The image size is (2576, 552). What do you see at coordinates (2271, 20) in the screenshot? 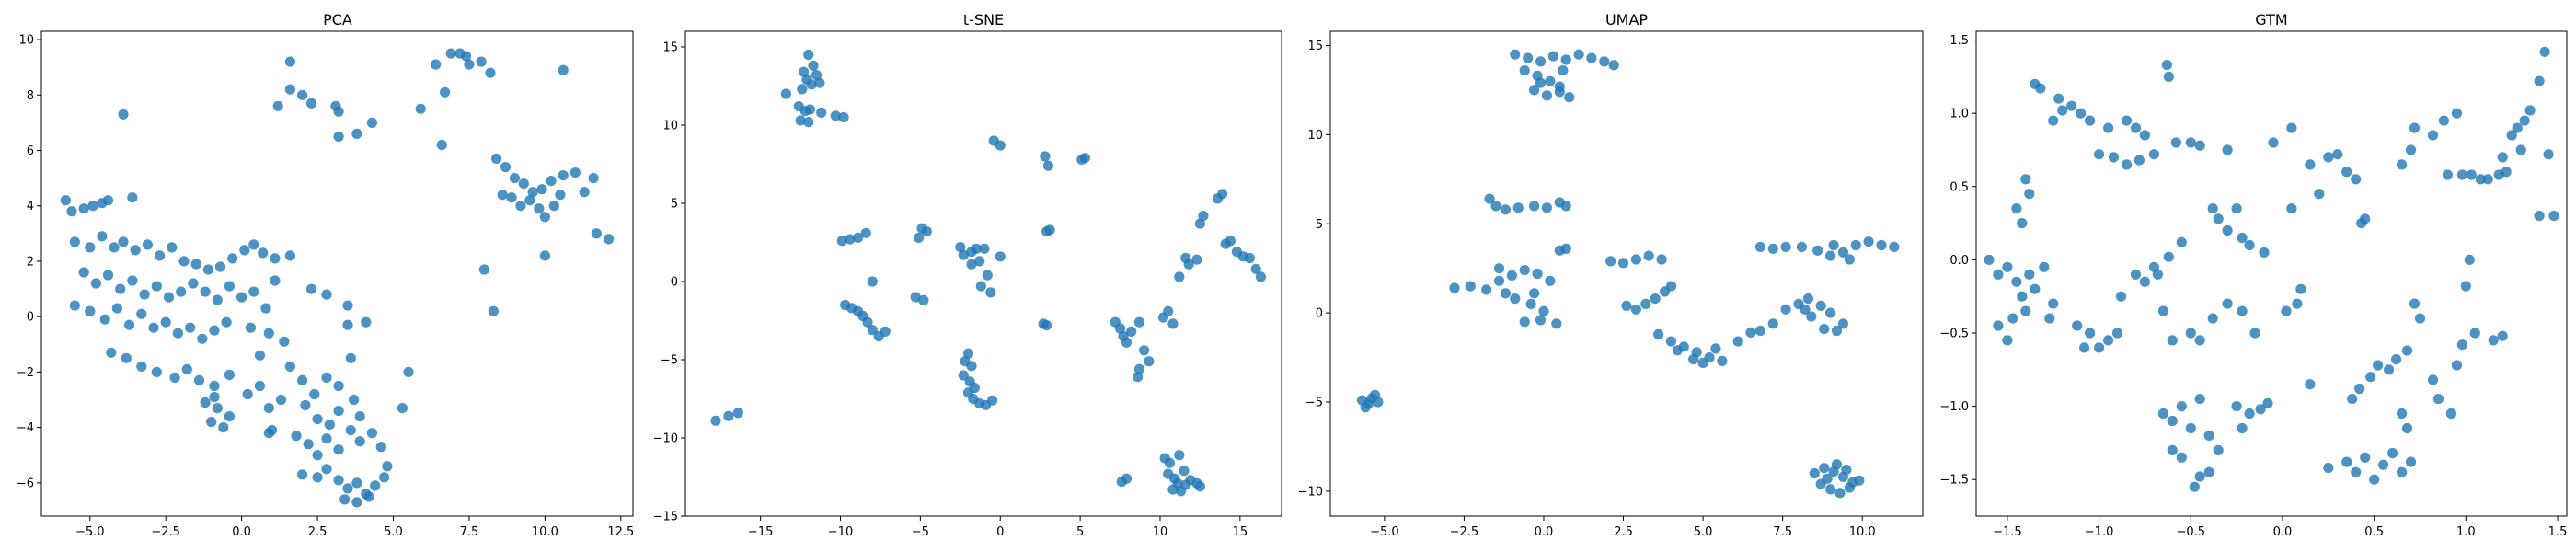
I see `gtm-title: GTM` at bounding box center [2271, 20].